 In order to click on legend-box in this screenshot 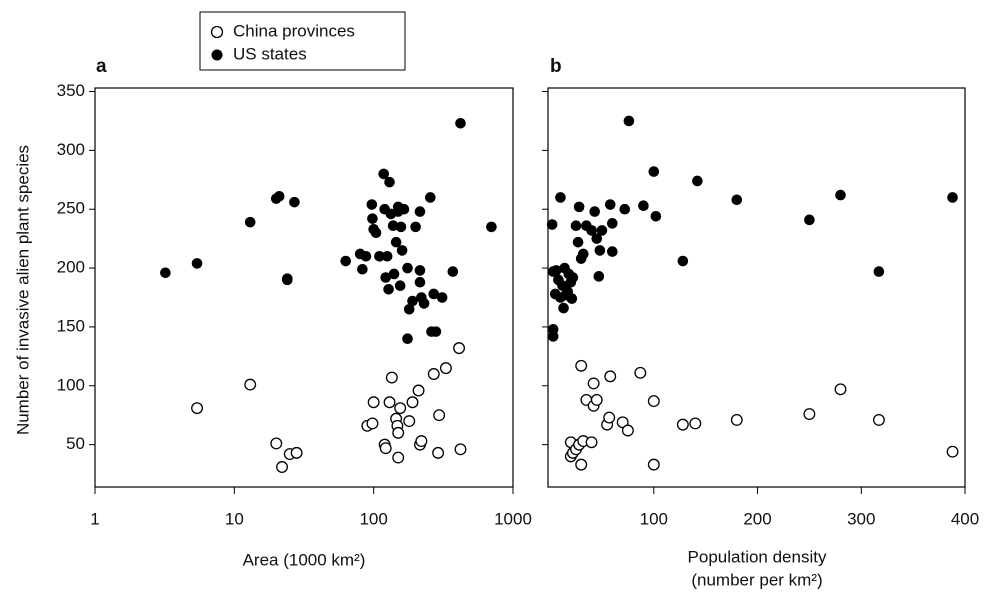, I will do `click(302, 41)`.